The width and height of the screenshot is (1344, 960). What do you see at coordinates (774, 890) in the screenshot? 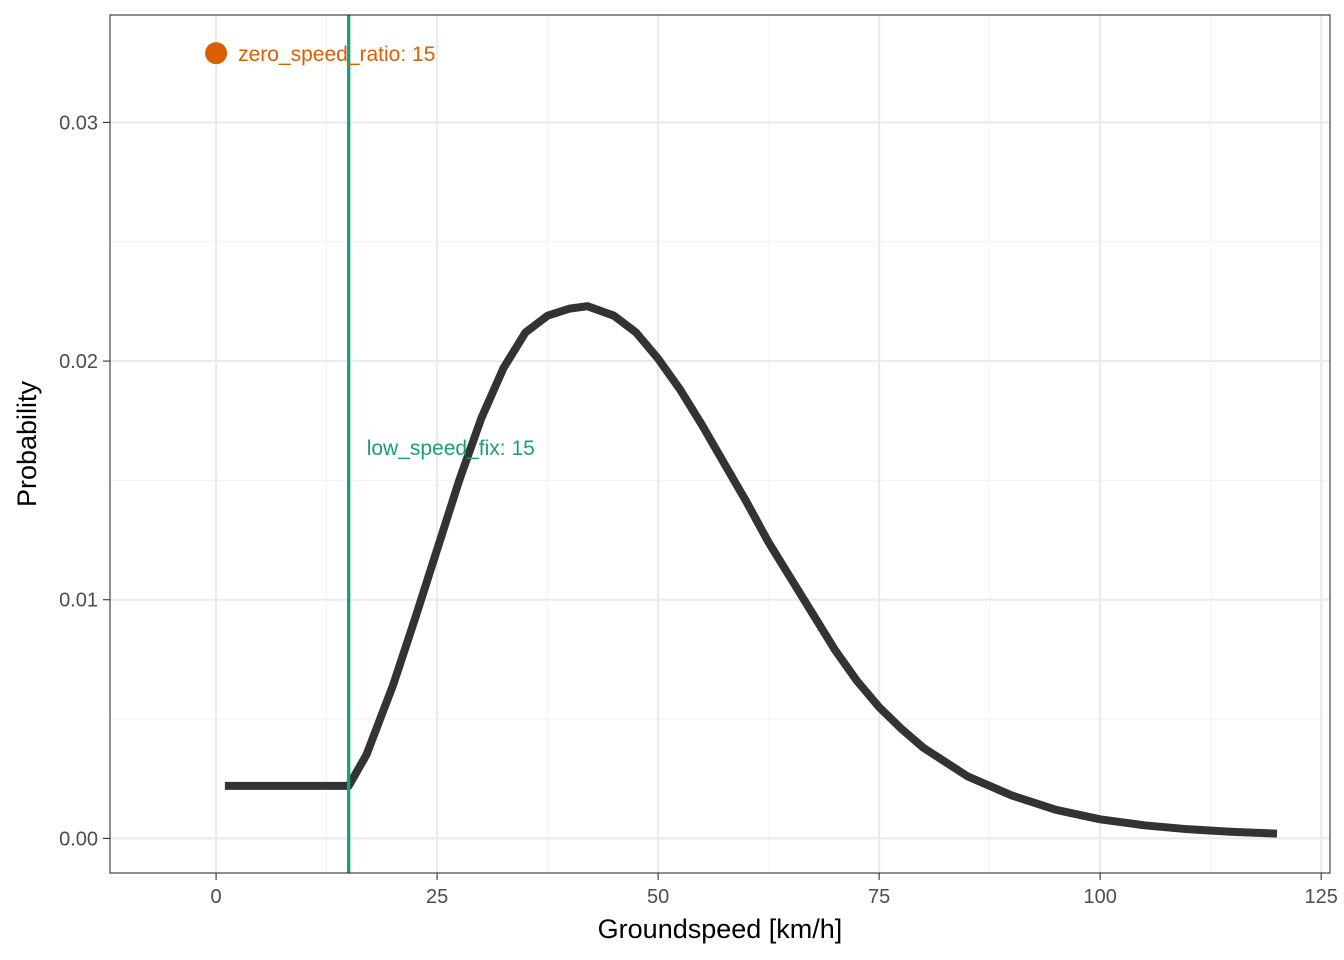
I see `x-axis: 0 25 50 75 100 125` at bounding box center [774, 890].